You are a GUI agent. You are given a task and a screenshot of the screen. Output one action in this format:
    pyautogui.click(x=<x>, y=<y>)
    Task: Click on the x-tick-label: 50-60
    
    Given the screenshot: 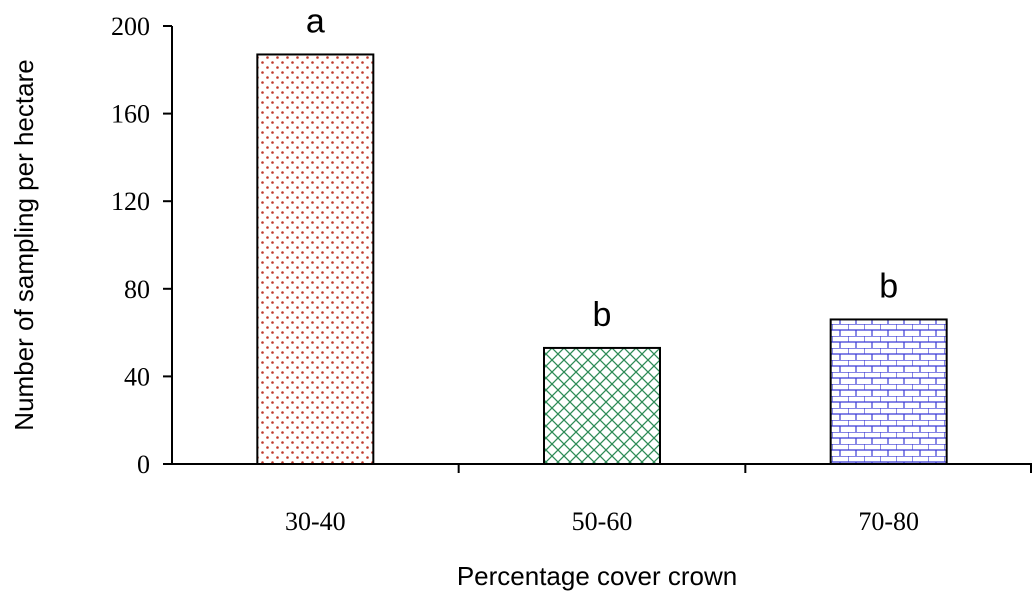 What is the action you would take?
    pyautogui.click(x=602, y=521)
    